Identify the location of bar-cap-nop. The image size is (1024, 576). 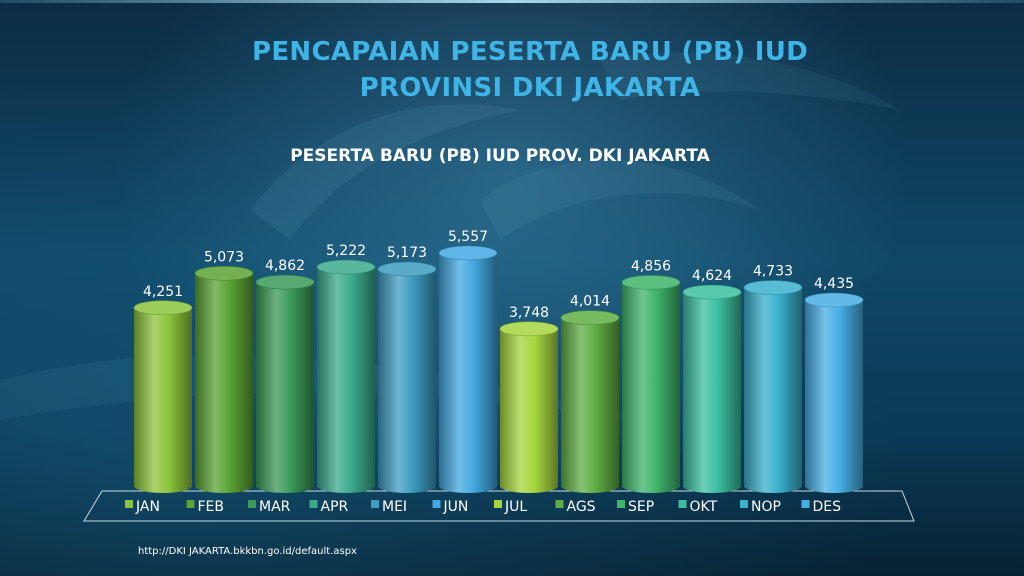
(773, 287).